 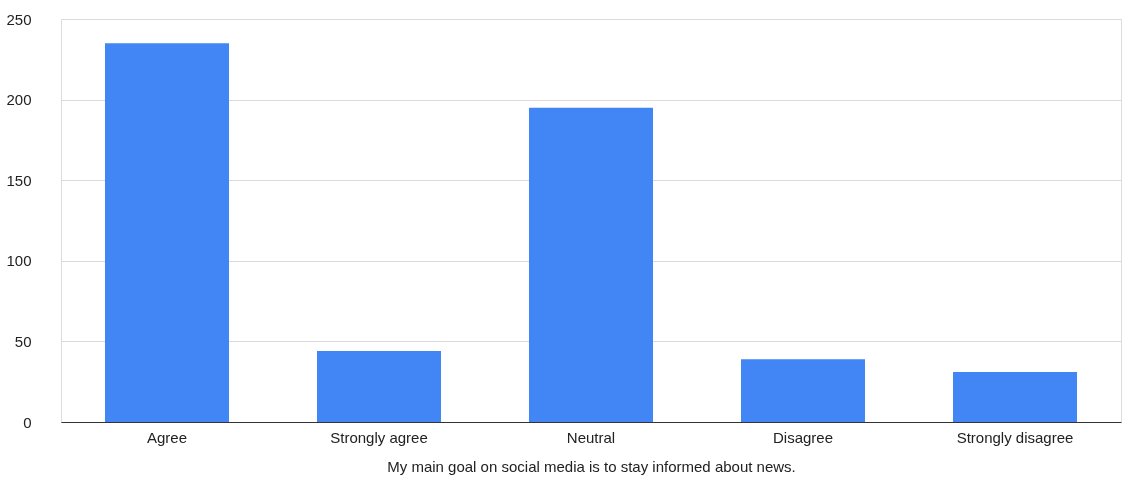 What do you see at coordinates (19, 180) in the screenshot?
I see `y-tick-label: 150` at bounding box center [19, 180].